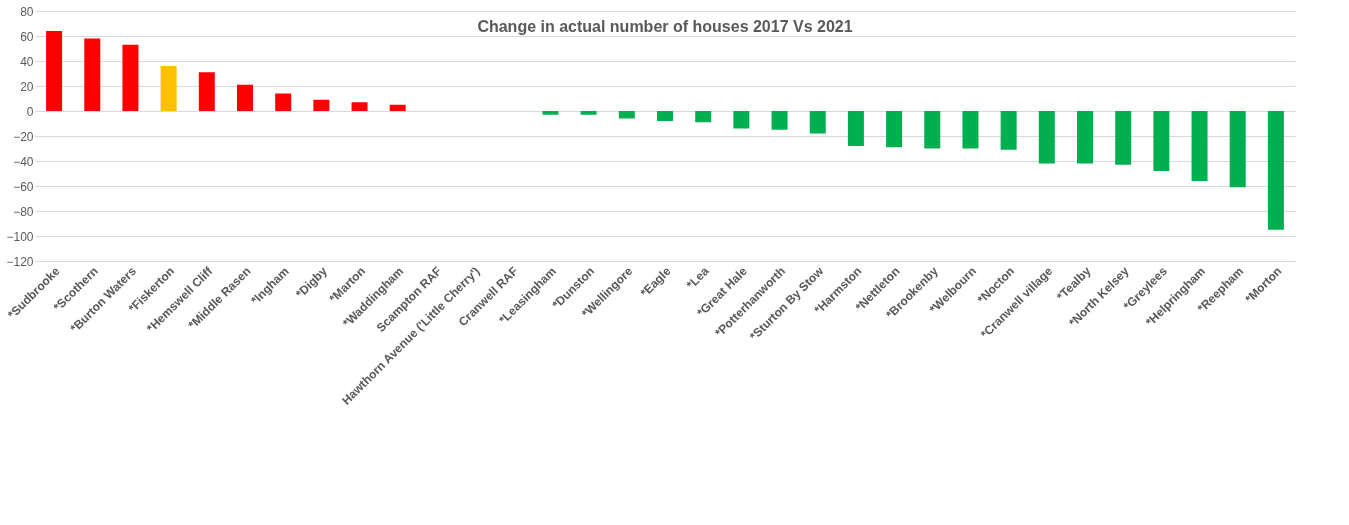 The width and height of the screenshot is (1349, 525). What do you see at coordinates (27, 11) in the screenshot?
I see `y-tick-label: 80` at bounding box center [27, 11].